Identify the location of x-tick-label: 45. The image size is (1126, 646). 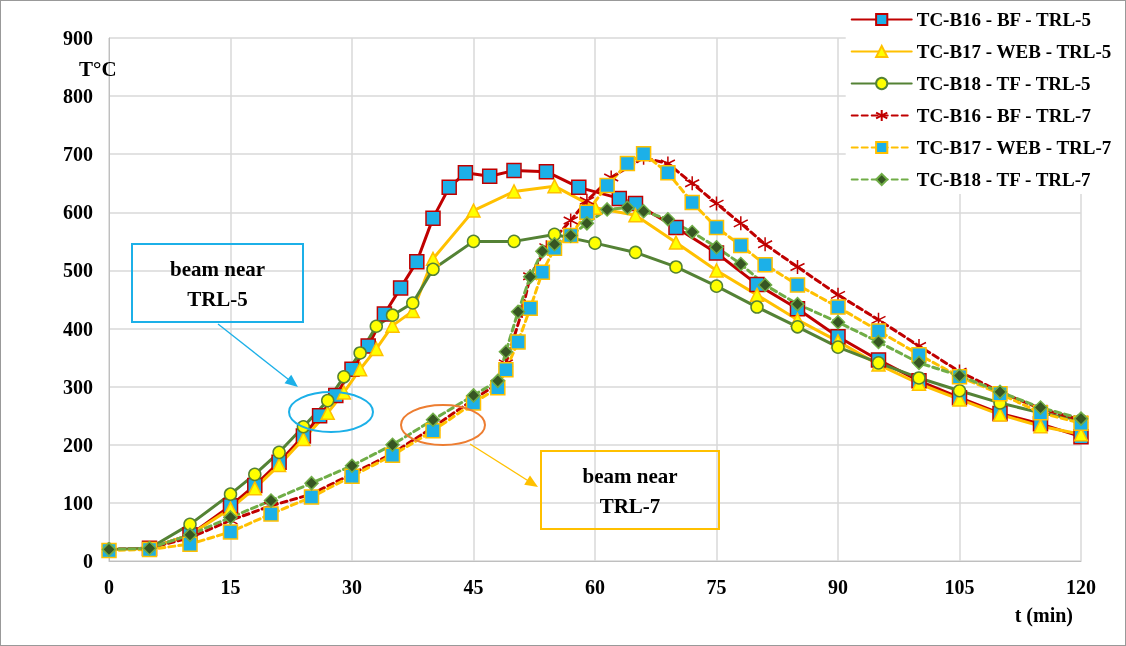
(473, 587).